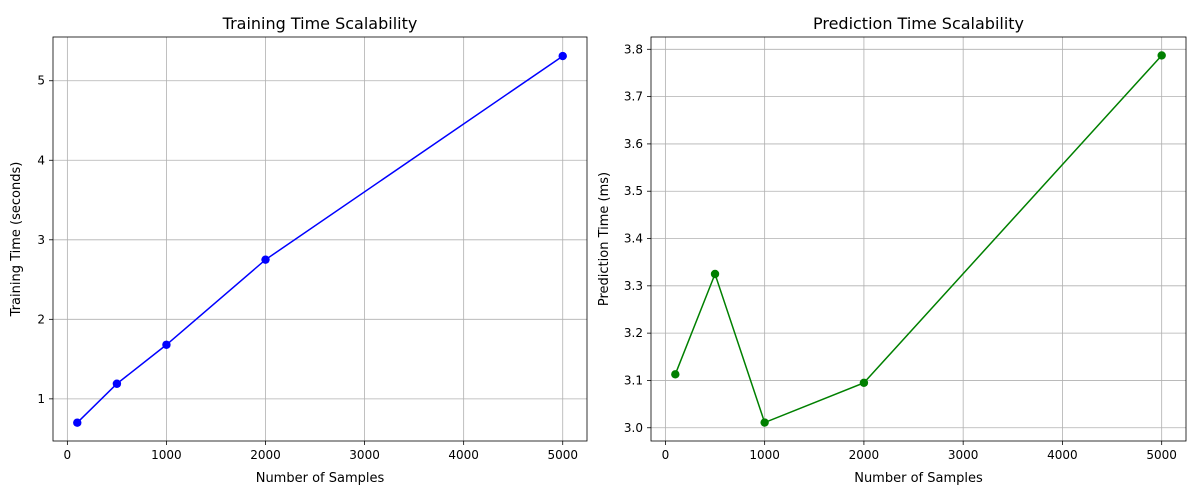 The height and width of the screenshot is (500, 1200). I want to click on y-tick-label: 3.5, so click(633, 191).